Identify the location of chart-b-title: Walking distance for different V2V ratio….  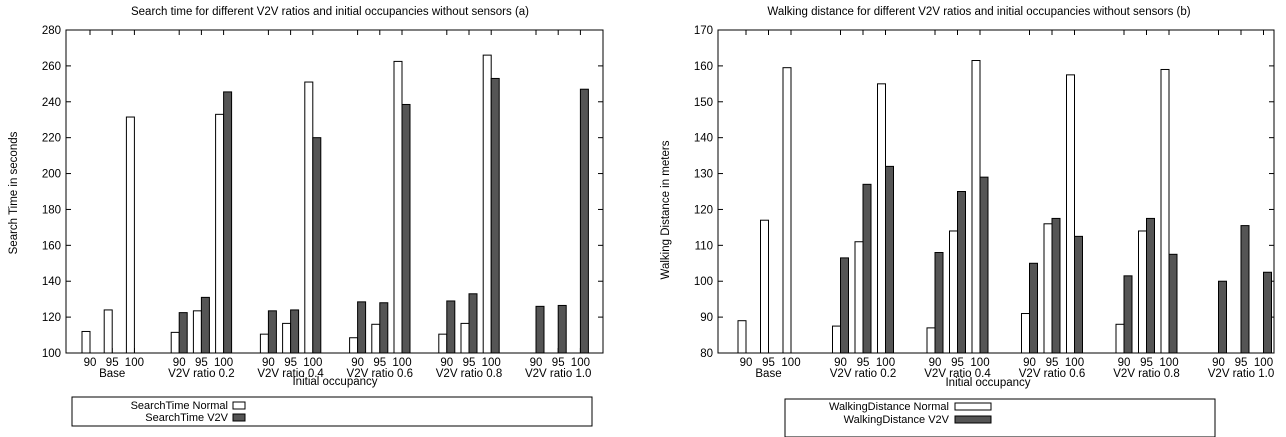
(978, 12).